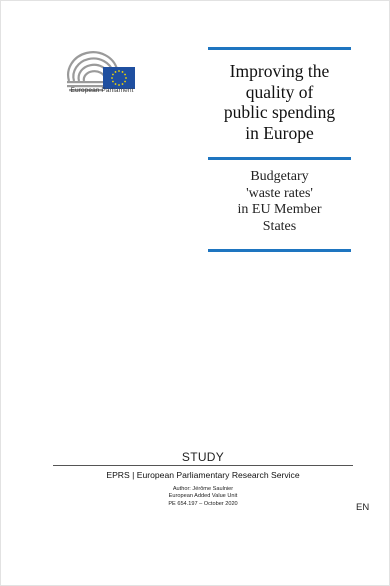 This screenshot has height=586, width=390. I want to click on subtitle-line: in EU Member, so click(279, 209).